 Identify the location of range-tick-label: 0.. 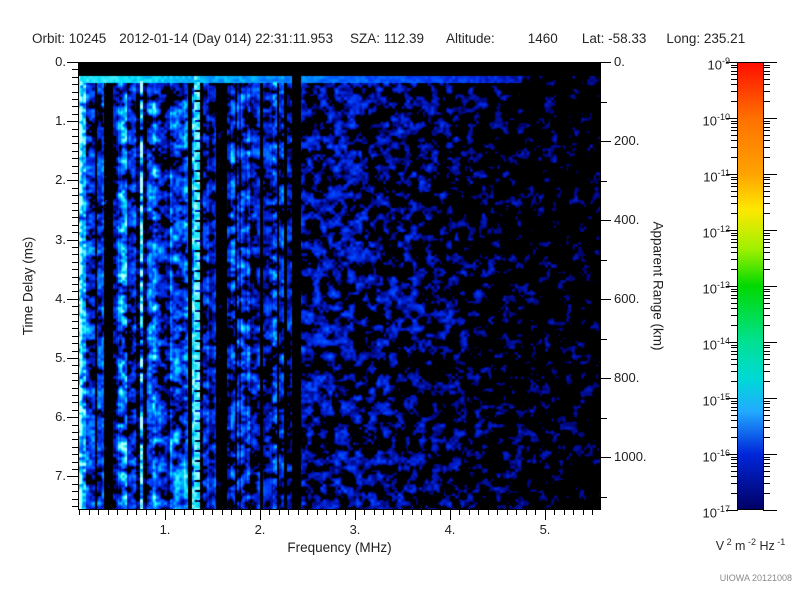
(619, 61).